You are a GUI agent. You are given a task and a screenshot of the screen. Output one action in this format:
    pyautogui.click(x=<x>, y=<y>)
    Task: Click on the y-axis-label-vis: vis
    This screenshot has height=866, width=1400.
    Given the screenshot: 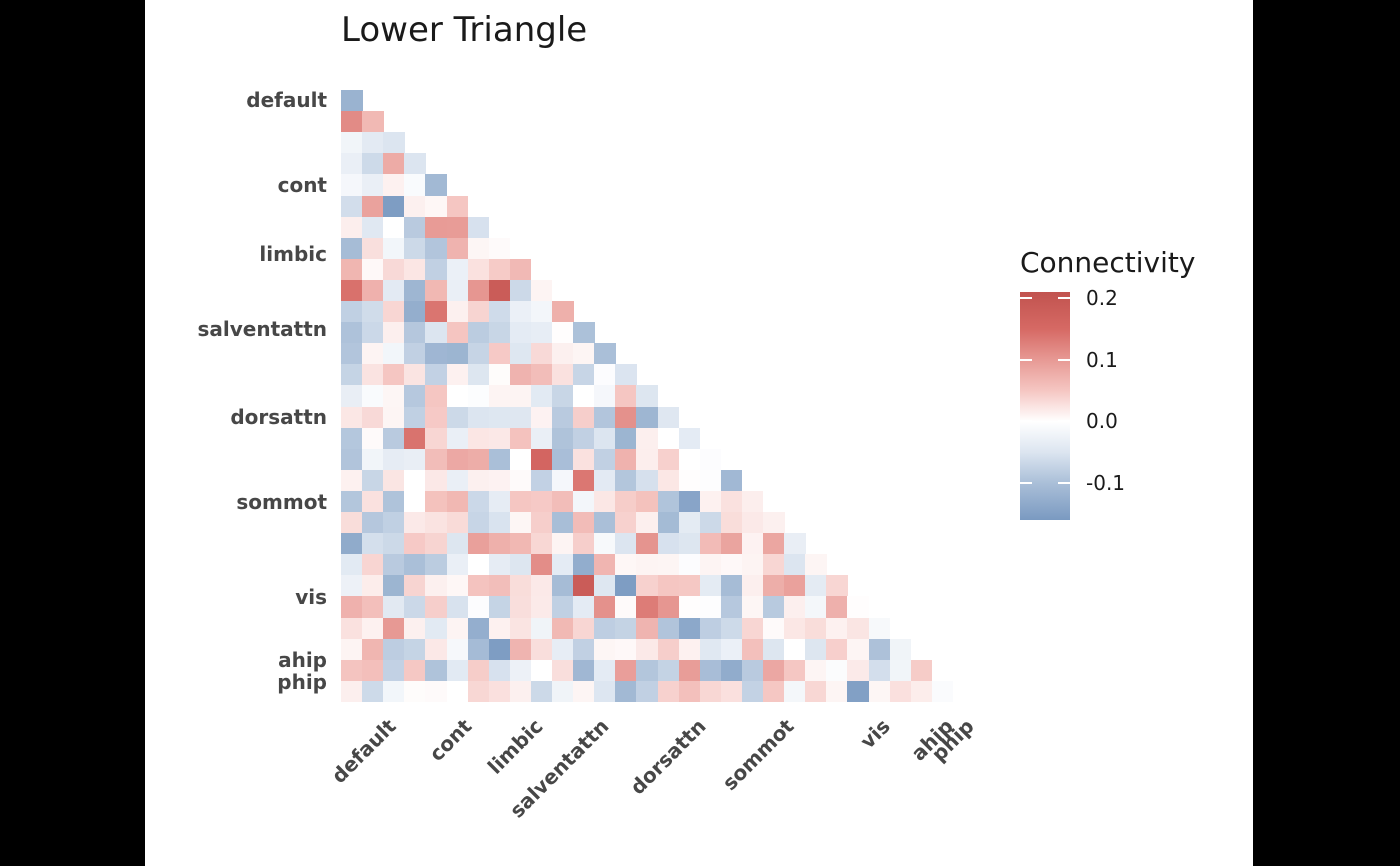 What is the action you would take?
    pyautogui.click(x=311, y=597)
    